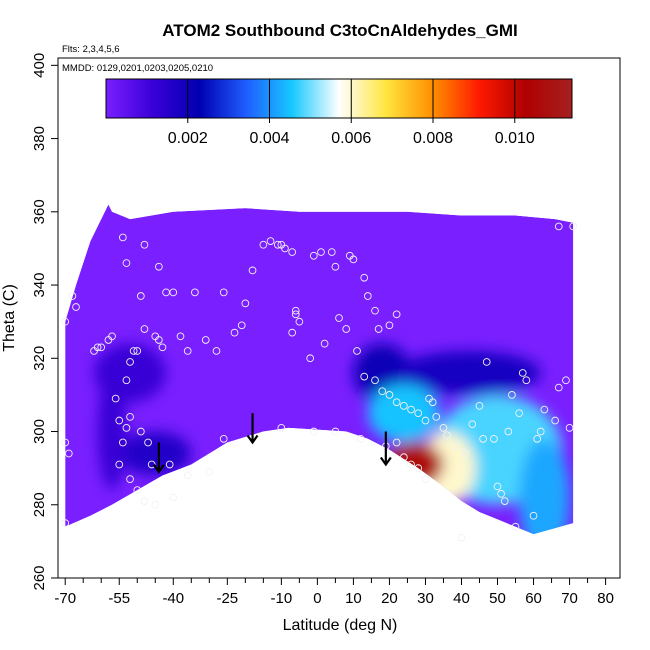  What do you see at coordinates (39, 285) in the screenshot?
I see `y-tick-label: 340` at bounding box center [39, 285].